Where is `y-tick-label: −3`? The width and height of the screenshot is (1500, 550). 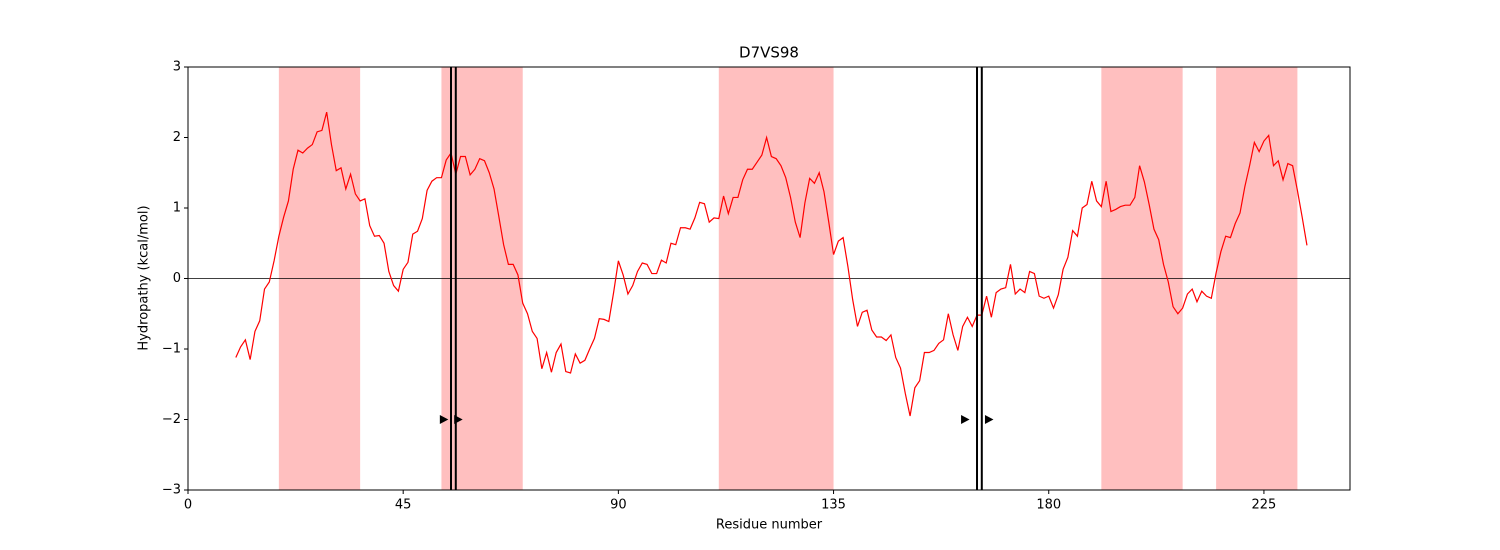
y-tick-label: −3 is located at coordinates (171, 490).